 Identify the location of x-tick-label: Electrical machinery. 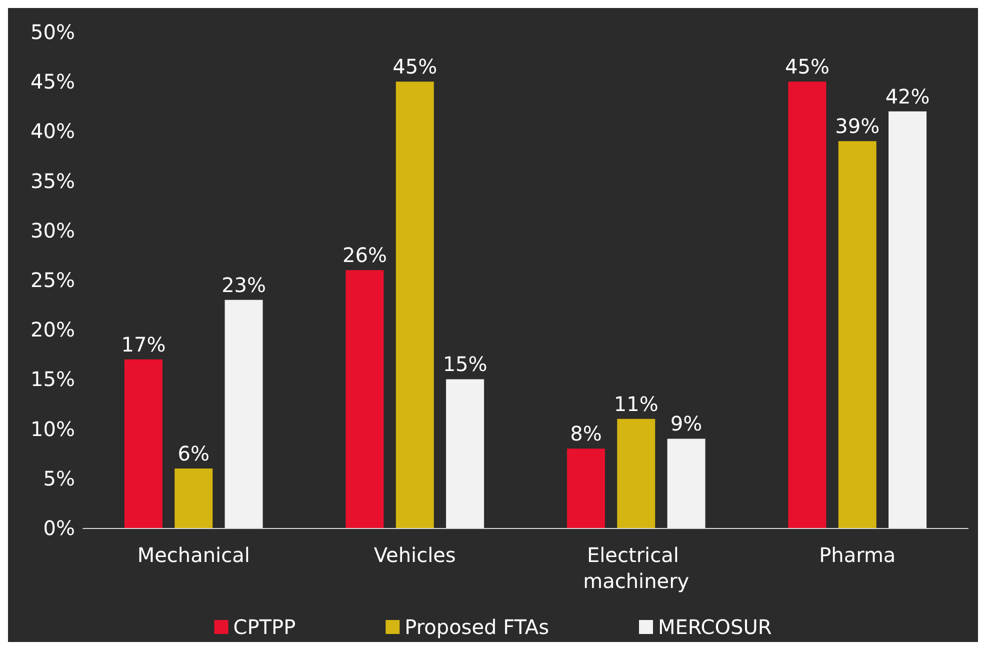
(636, 568).